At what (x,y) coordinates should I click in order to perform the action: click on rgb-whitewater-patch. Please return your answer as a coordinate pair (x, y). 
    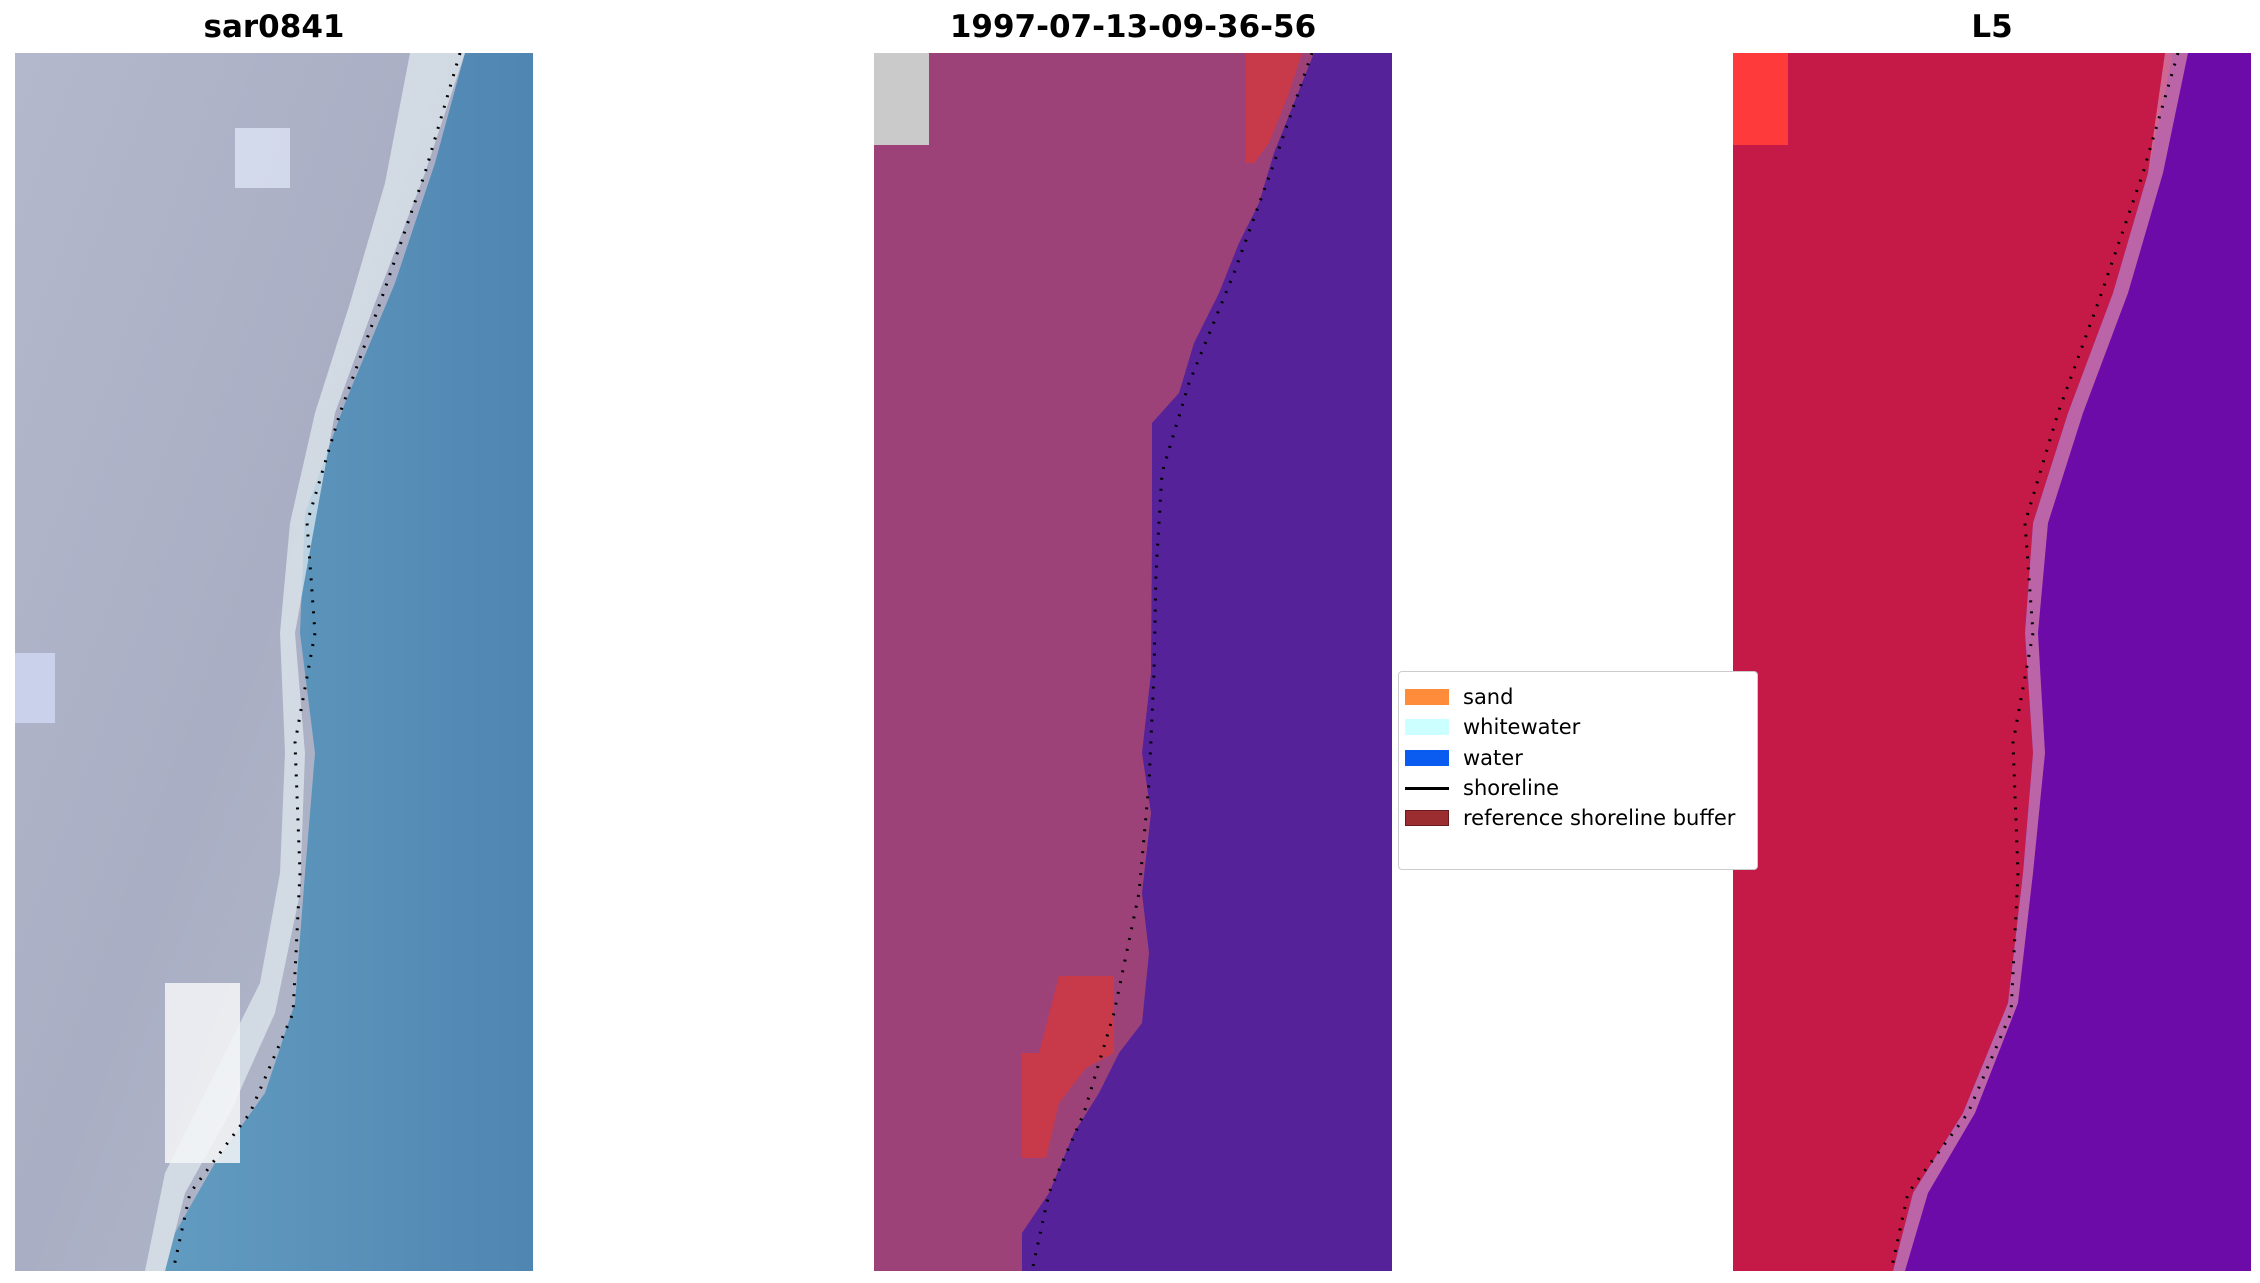
    Looking at the image, I should click on (202, 1073).